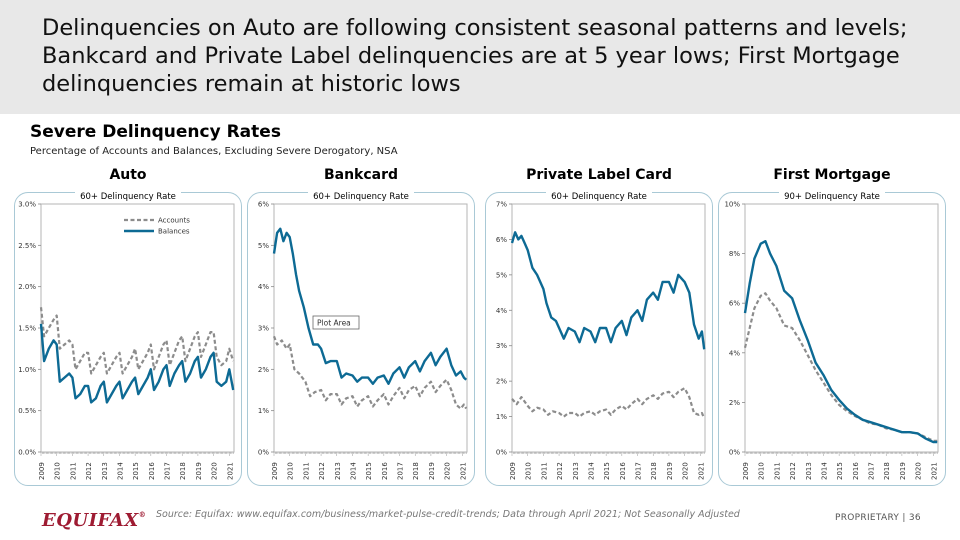 The height and width of the screenshot is (540, 960). What do you see at coordinates (793, 471) in the screenshot?
I see `first-mortgage-x-tick-label: 2012` at bounding box center [793, 471].